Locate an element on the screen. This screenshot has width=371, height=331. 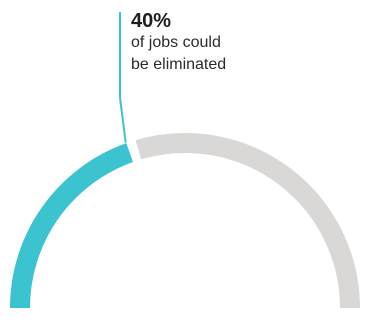
callout-annotation: 40% of jobs could be eliminated is located at coordinates (178, 43).